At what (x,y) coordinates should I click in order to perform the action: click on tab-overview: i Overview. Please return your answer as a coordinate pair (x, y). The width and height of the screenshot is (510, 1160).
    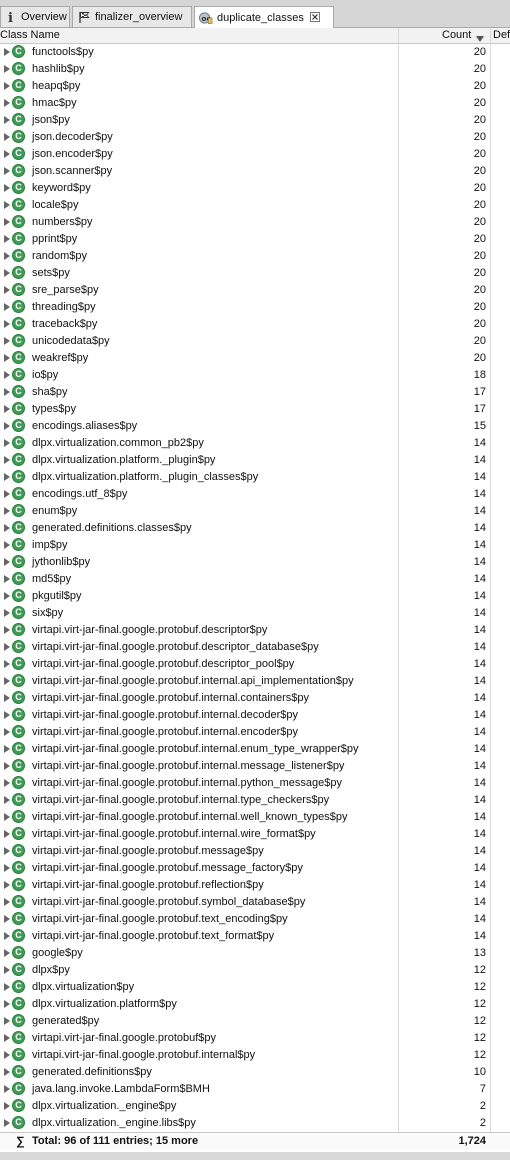
    Looking at the image, I should click on (35, 16).